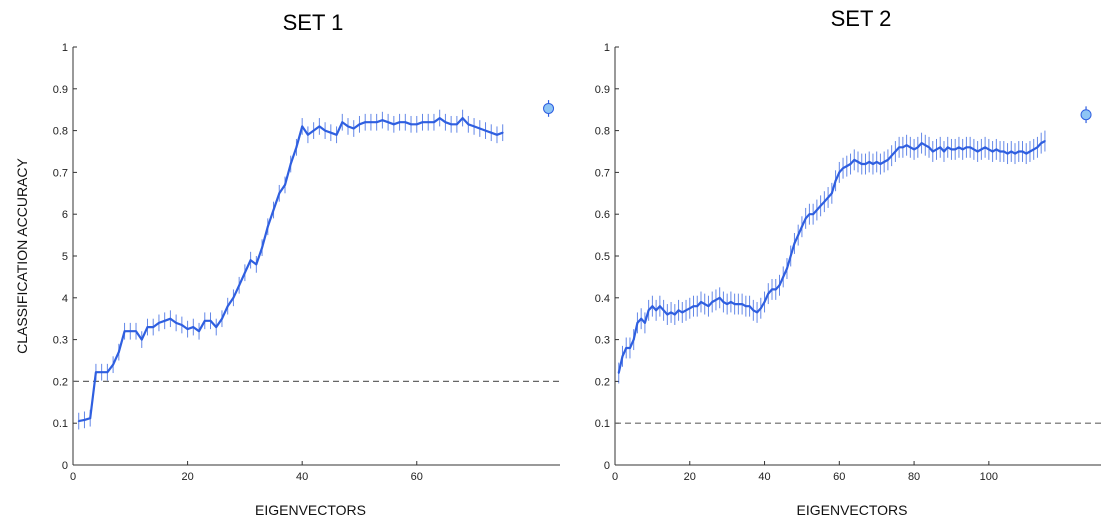  What do you see at coordinates (310, 510) in the screenshot?
I see `x-axis-label: EIGENVECTORS` at bounding box center [310, 510].